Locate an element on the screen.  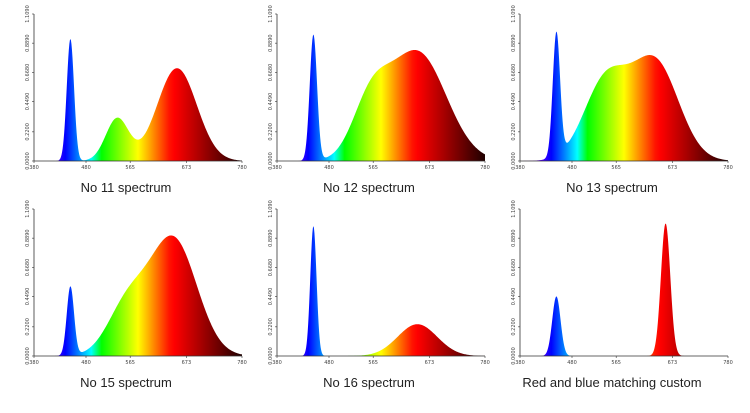
chart-caption: No 12 spectrum is located at coordinates (369, 187).